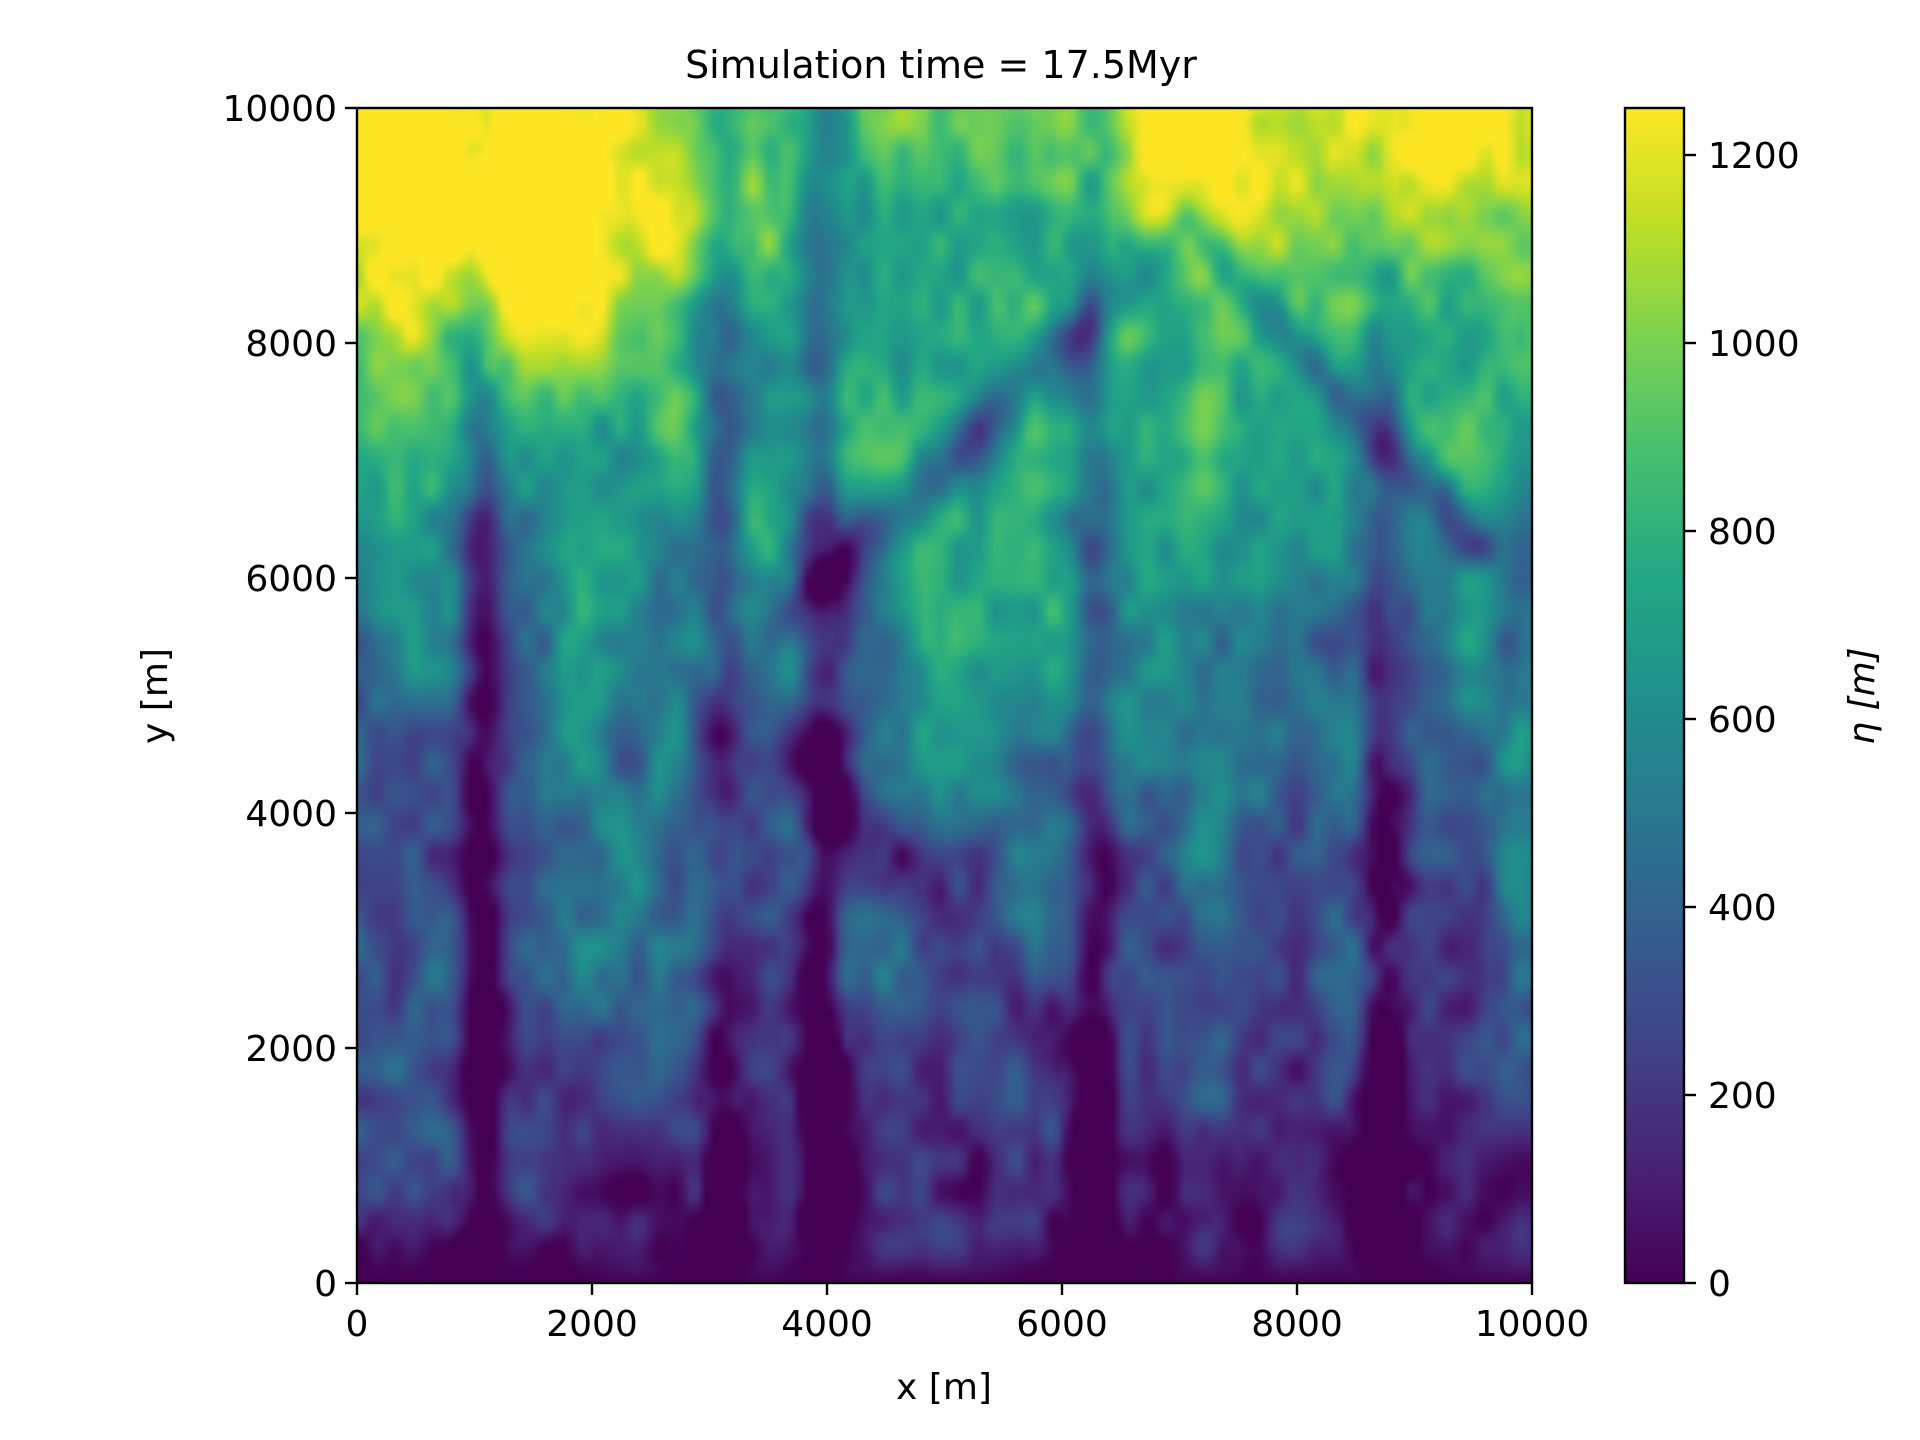 The image size is (1920, 1440). What do you see at coordinates (1754, 344) in the screenshot?
I see `colorbar-tick-label: 1000` at bounding box center [1754, 344].